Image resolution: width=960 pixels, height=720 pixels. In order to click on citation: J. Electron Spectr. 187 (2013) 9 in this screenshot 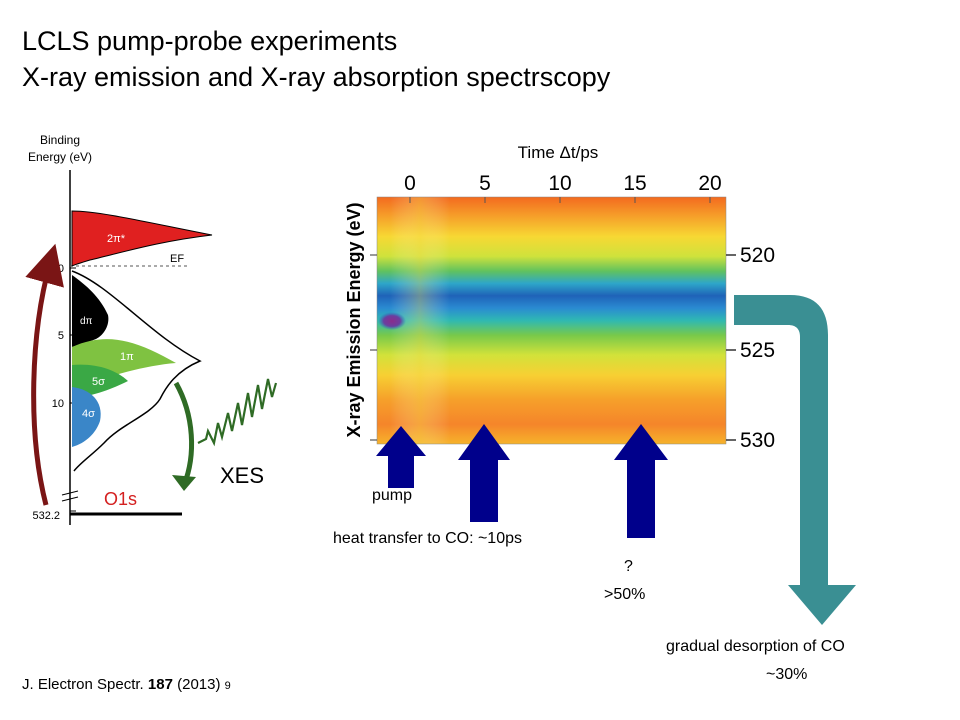, I will do `click(126, 684)`.